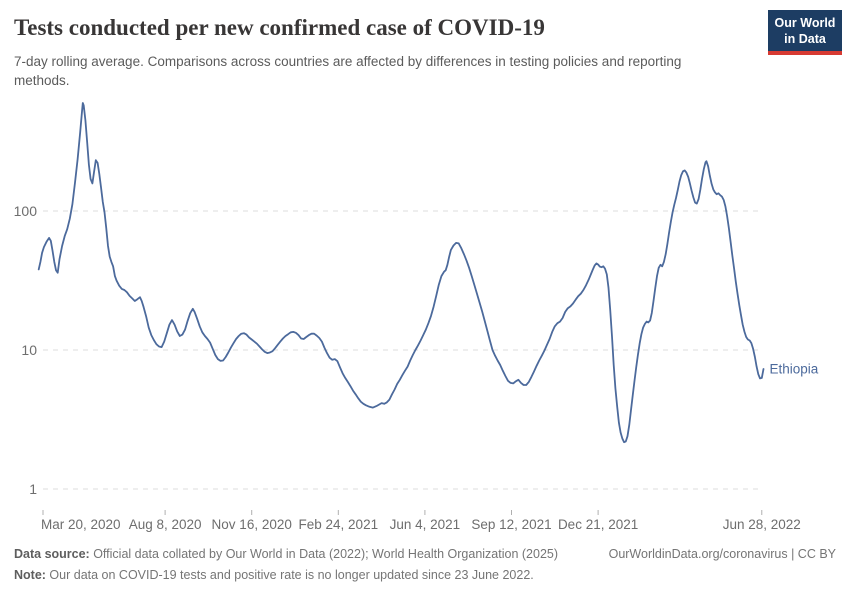  Describe the element at coordinates (26, 211) in the screenshot. I see `y-tick-label: 100` at that location.